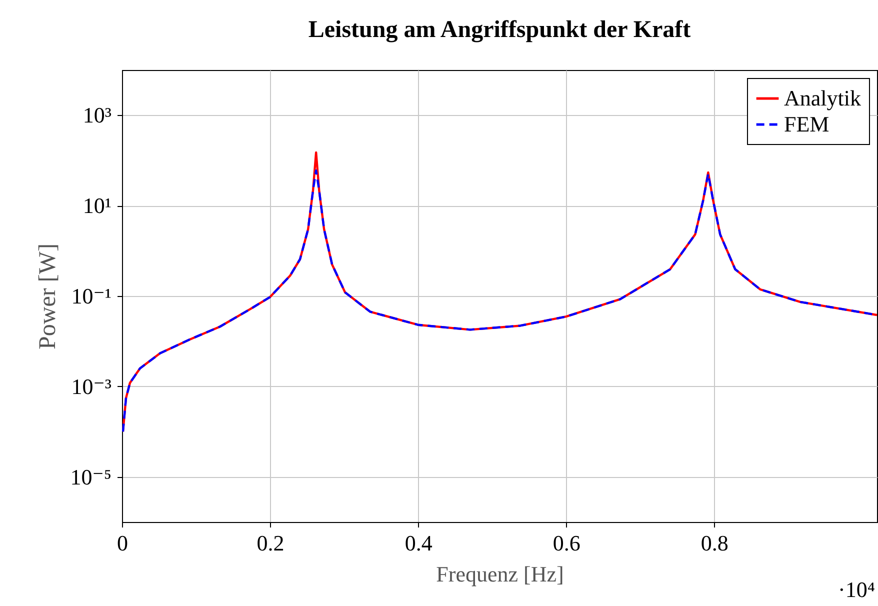 This screenshot has height=606, width=878. Describe the element at coordinates (270, 543) in the screenshot. I see `x-tick-label: 0.2` at that location.